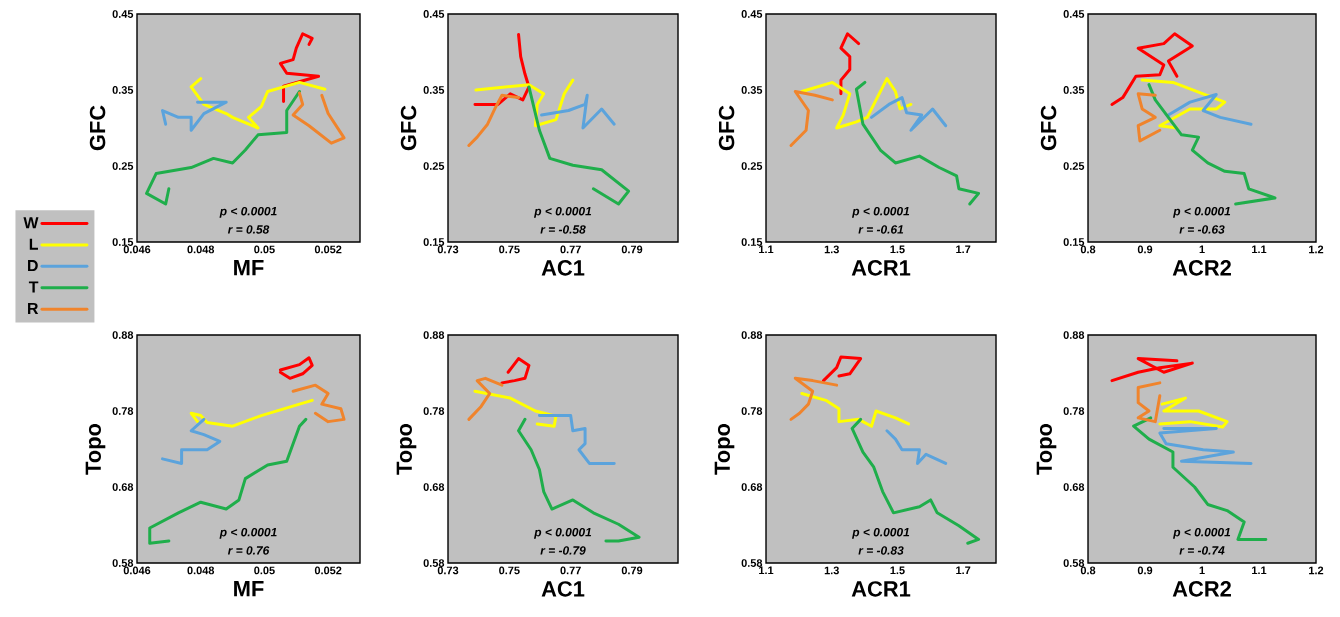 Image resolution: width=1340 pixels, height=617 pixels. I want to click on annotation: r = -0.74, so click(1202, 550).